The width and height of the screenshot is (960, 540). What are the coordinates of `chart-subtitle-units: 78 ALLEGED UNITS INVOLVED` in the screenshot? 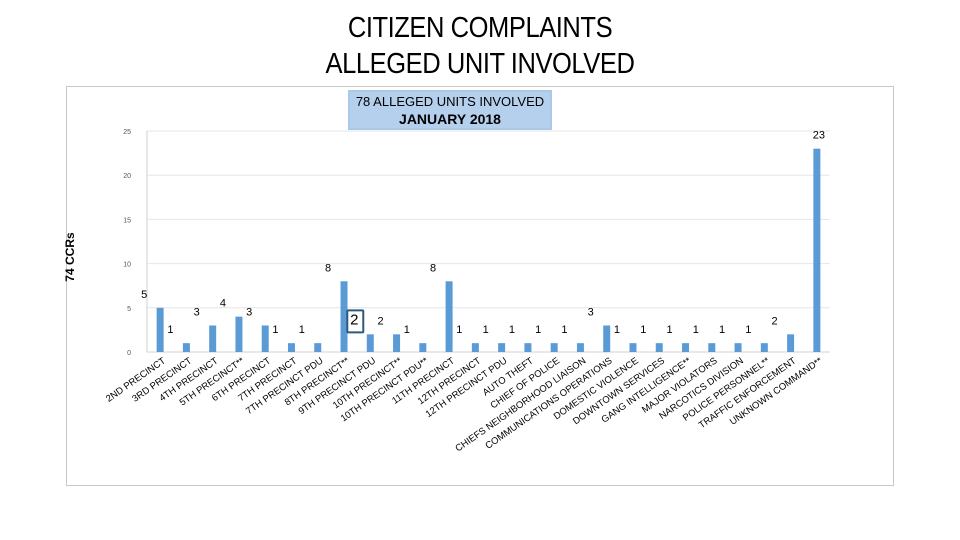 It's located at (450, 101).